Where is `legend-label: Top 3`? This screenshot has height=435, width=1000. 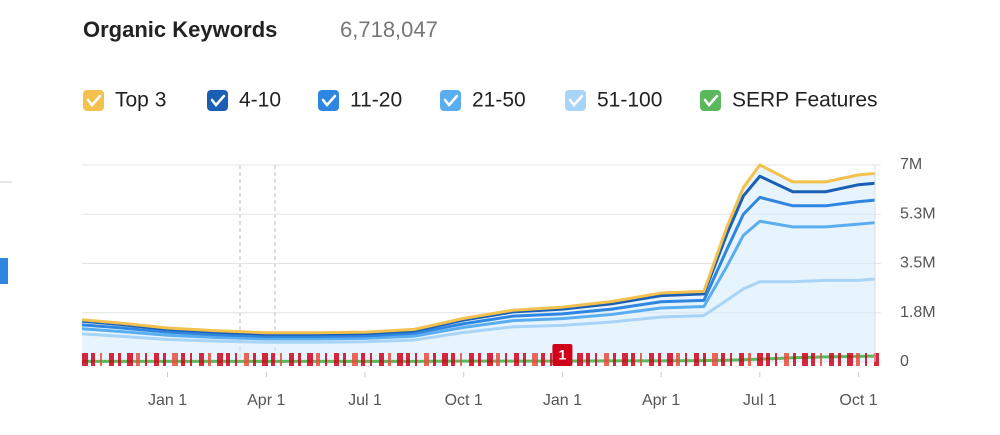 legend-label: Top 3 is located at coordinates (140, 100).